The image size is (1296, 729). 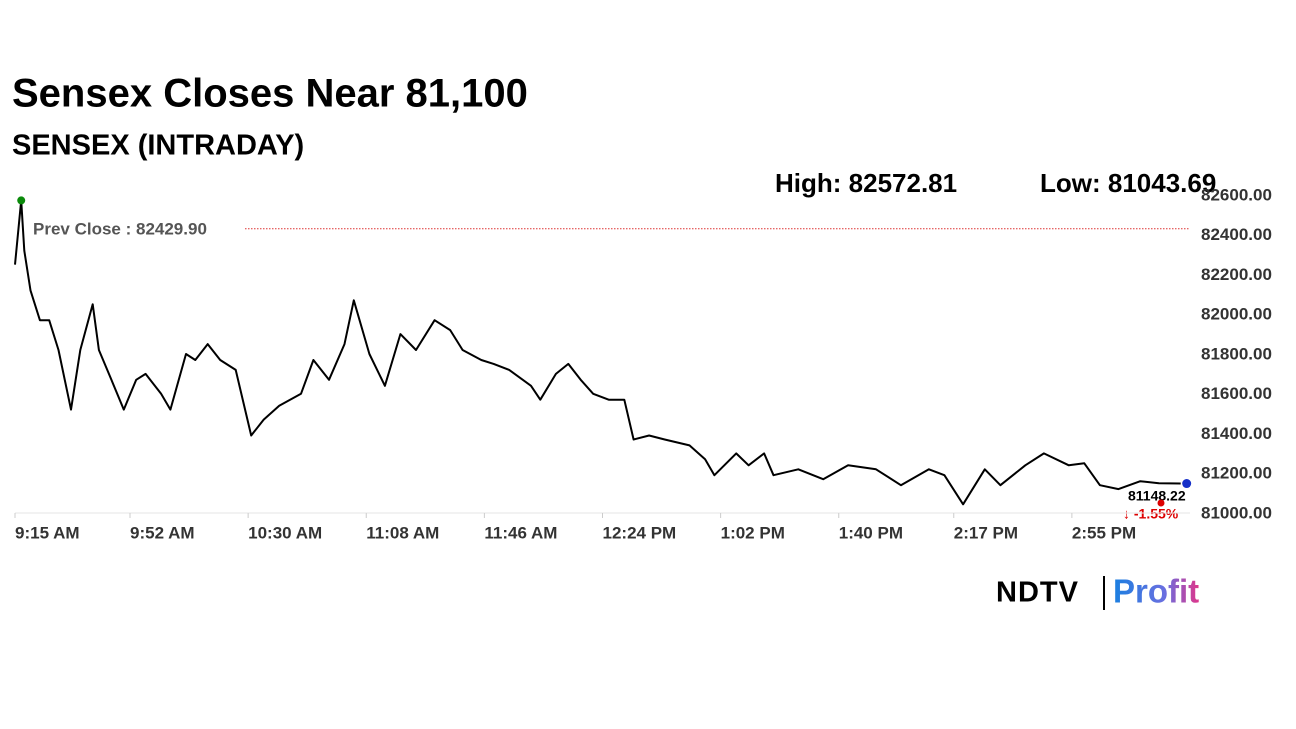 What do you see at coordinates (1128, 183) in the screenshot?
I see `low-label: Low: 81043.69` at bounding box center [1128, 183].